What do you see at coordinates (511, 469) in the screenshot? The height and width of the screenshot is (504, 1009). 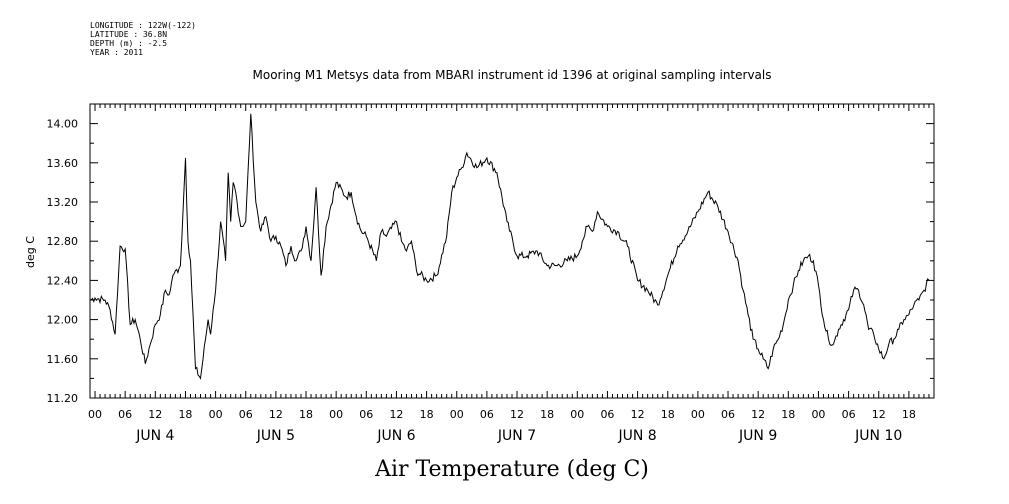 I see `x-axis-label: Air Temperature (deg C)` at bounding box center [511, 469].